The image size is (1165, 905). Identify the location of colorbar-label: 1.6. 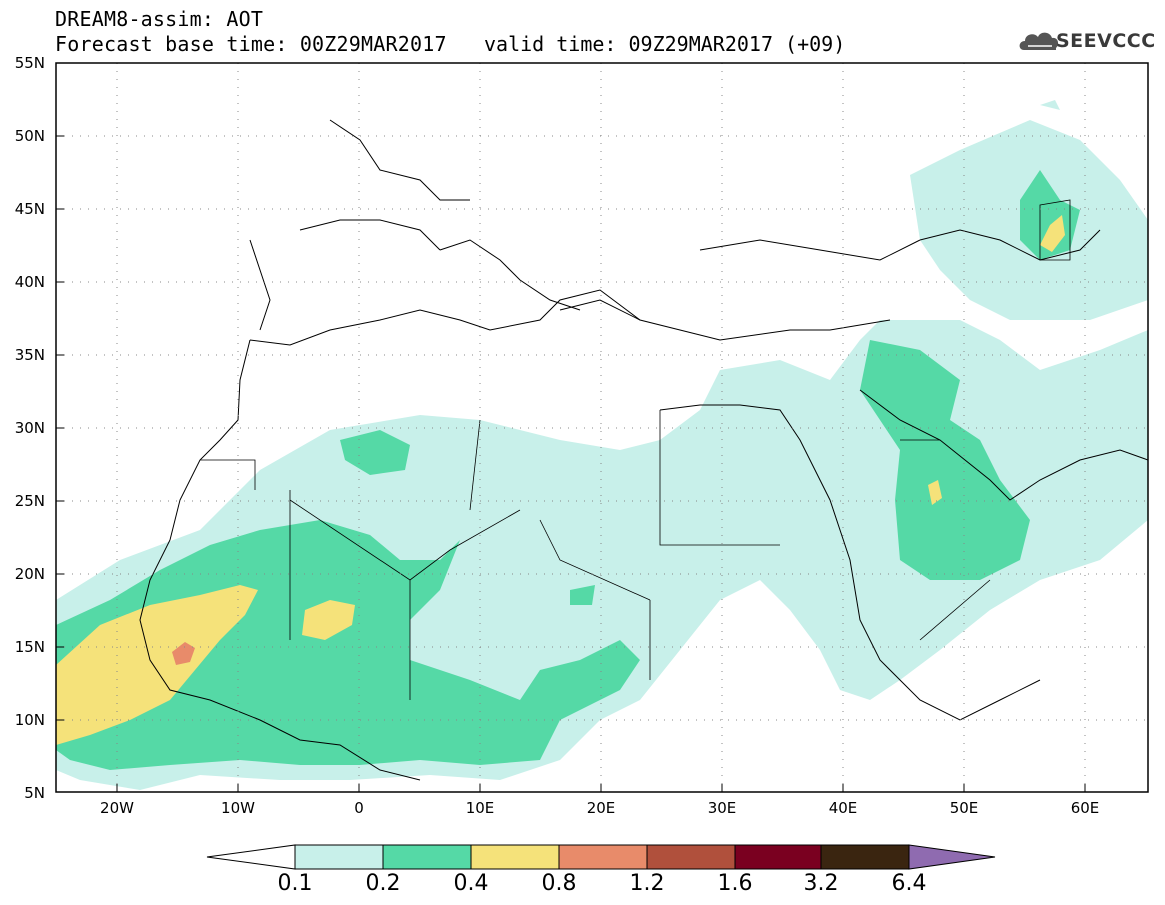
(735, 883).